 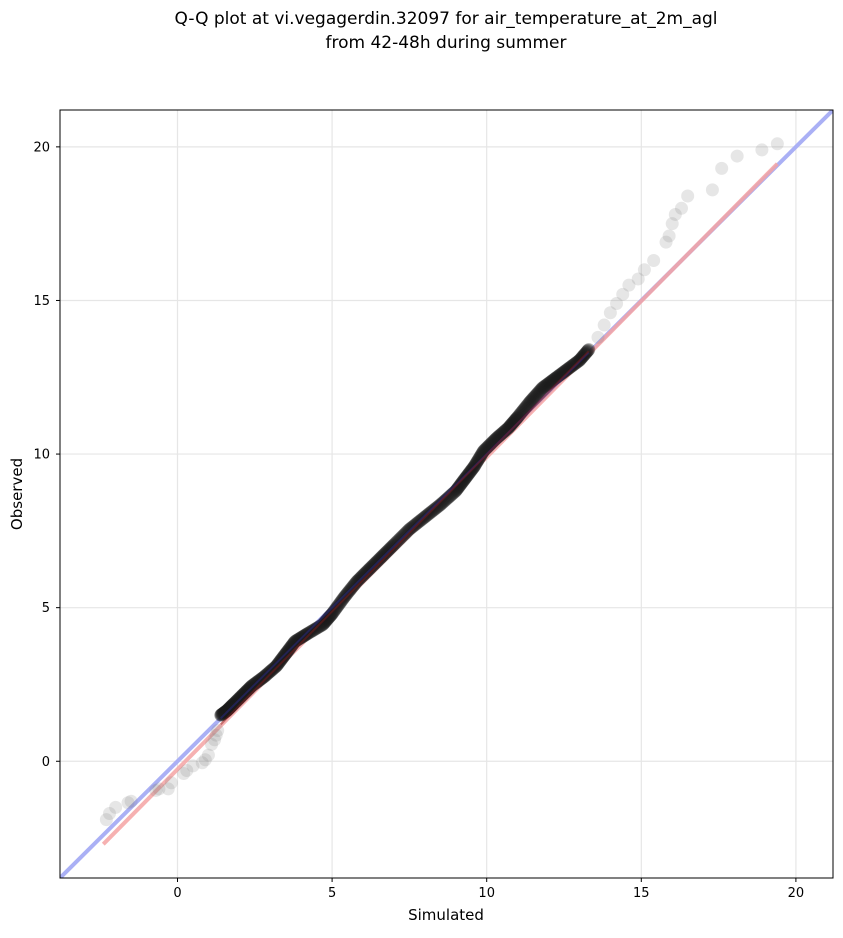 I want to click on x-tick-label: 20, so click(x=796, y=893).